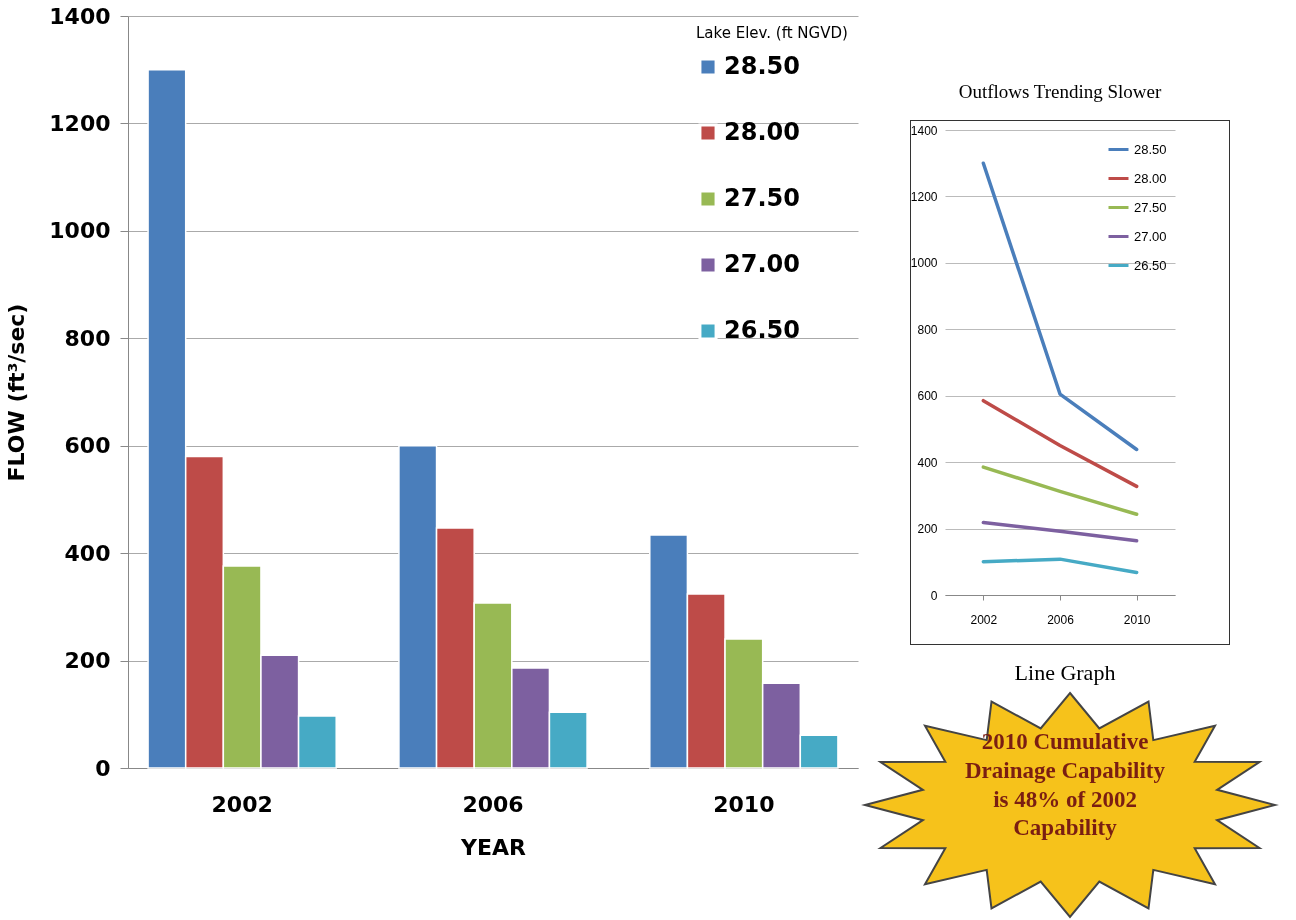 Image resolution: width=1296 pixels, height=920 pixels. I want to click on legend-title: Lake Elev. (ft NGVD), so click(772, 33).